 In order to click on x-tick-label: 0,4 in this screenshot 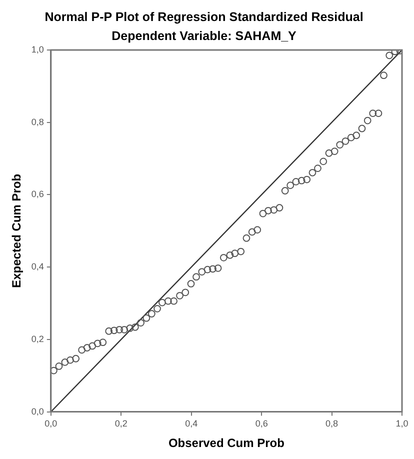, I will do `click(191, 423)`.